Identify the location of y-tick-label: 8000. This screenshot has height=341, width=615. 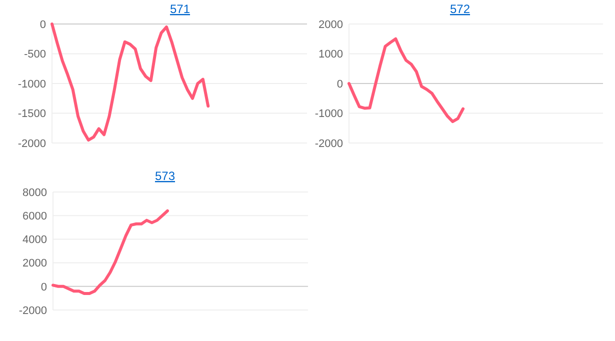
(34, 192).